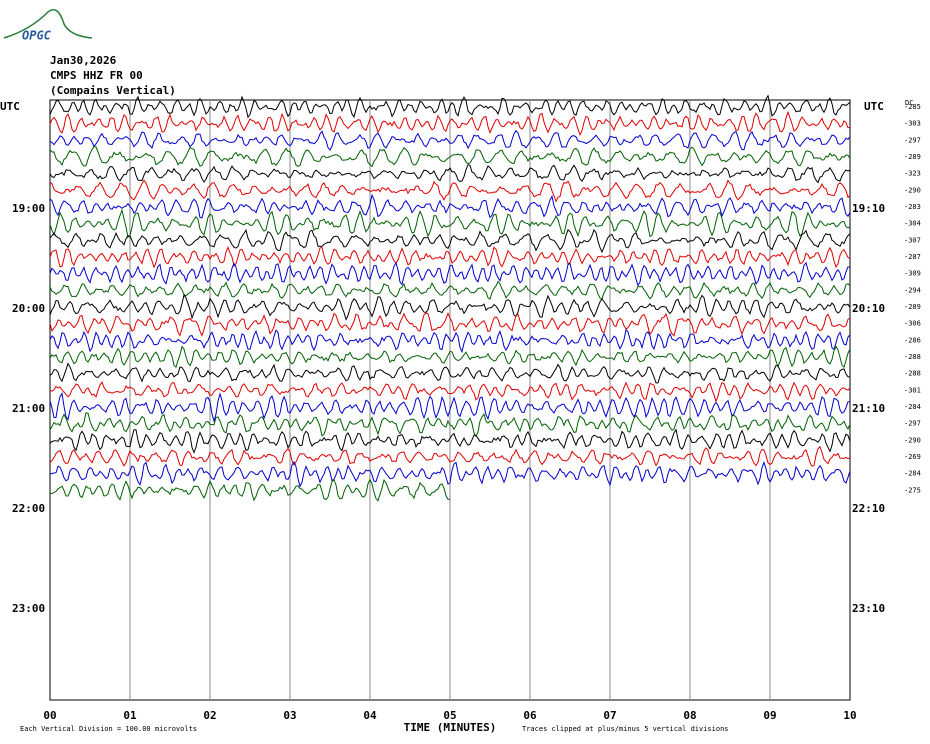  What do you see at coordinates (912, 174) in the screenshot?
I see `dc-offset: -323` at bounding box center [912, 174].